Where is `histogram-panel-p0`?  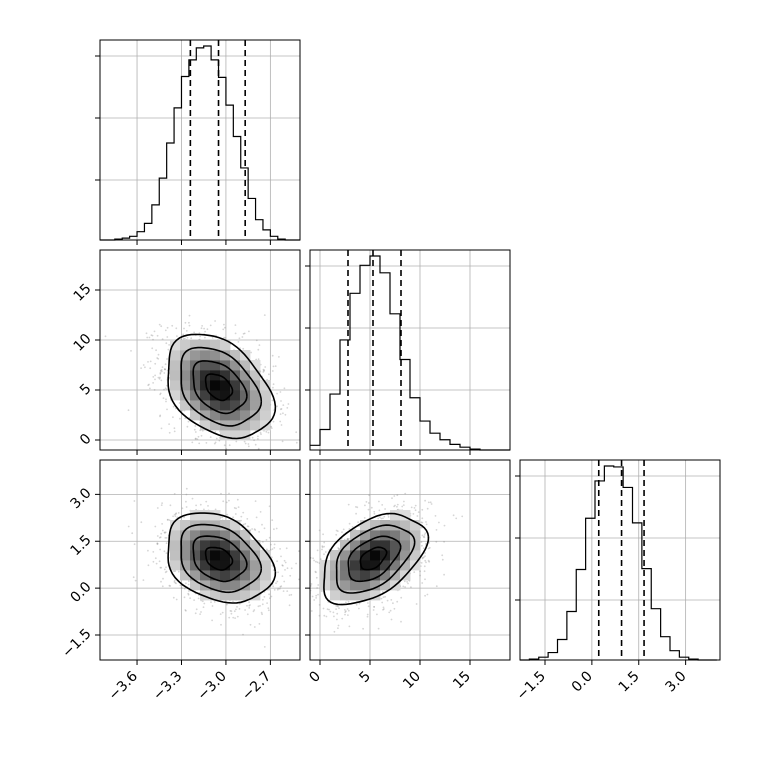 histogram-panel-p0 is located at coordinates (198, 142).